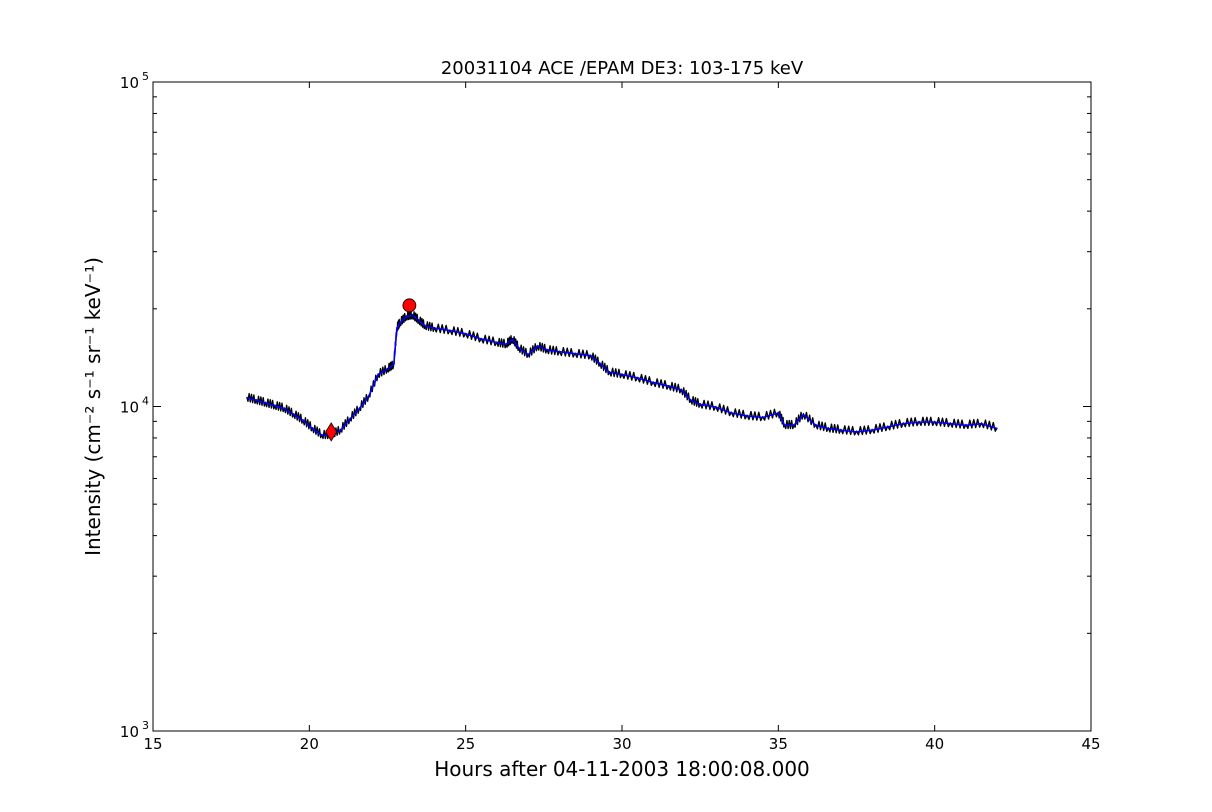 The height and width of the screenshot is (812, 1212). Describe the element at coordinates (934, 744) in the screenshot. I see `x-tick-label: 40` at that location.